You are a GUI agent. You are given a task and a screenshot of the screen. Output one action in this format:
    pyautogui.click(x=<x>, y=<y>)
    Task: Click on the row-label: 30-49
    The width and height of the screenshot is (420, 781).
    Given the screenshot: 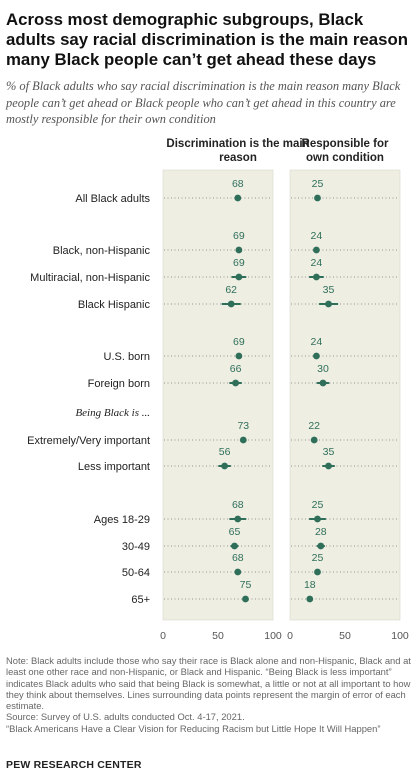 What is the action you would take?
    pyautogui.click(x=136, y=547)
    